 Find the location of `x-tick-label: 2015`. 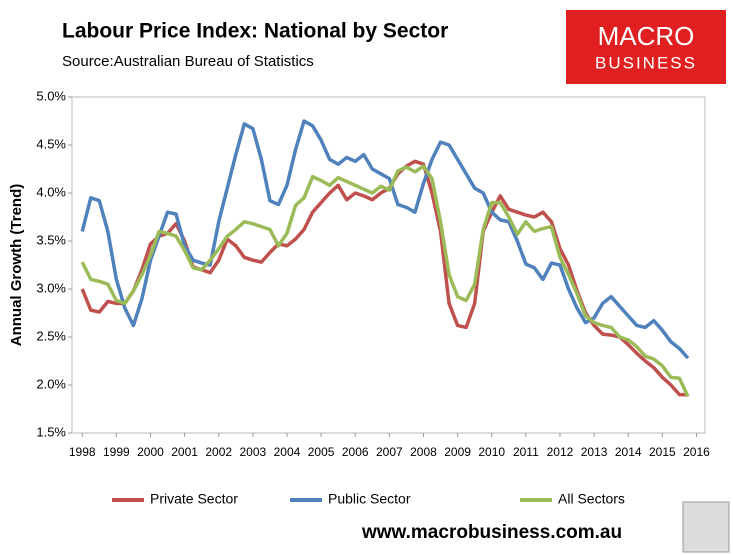

x-tick-label: 2015 is located at coordinates (662, 452).